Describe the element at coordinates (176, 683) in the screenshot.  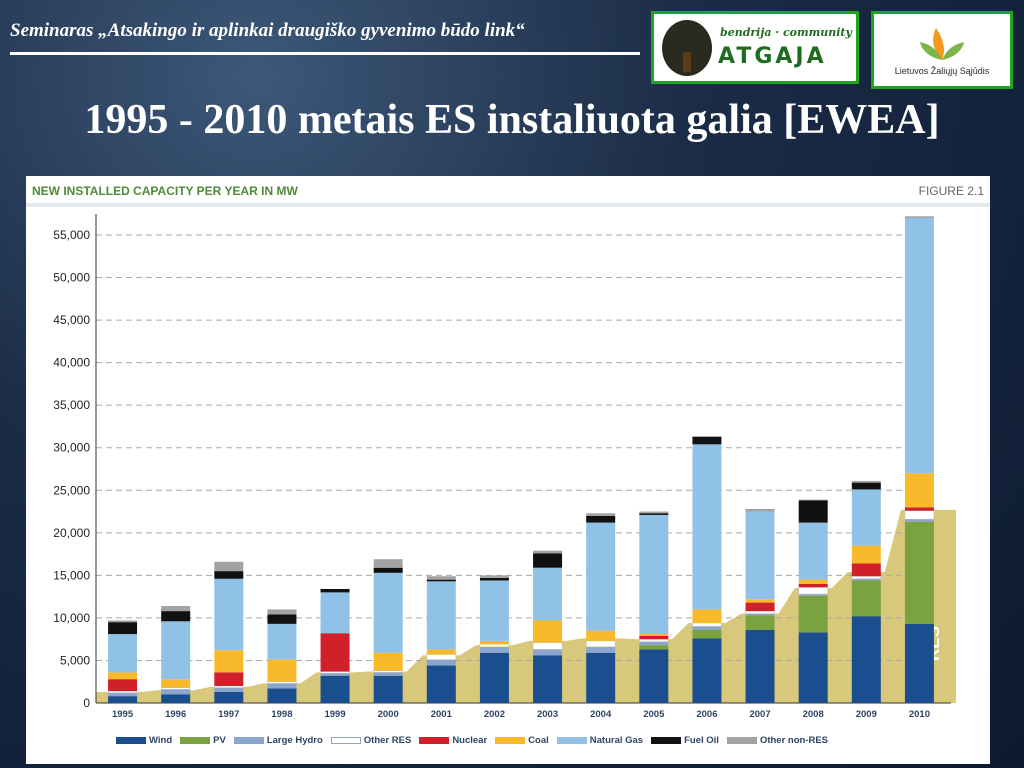
I see `bar-coal-1996` at that location.